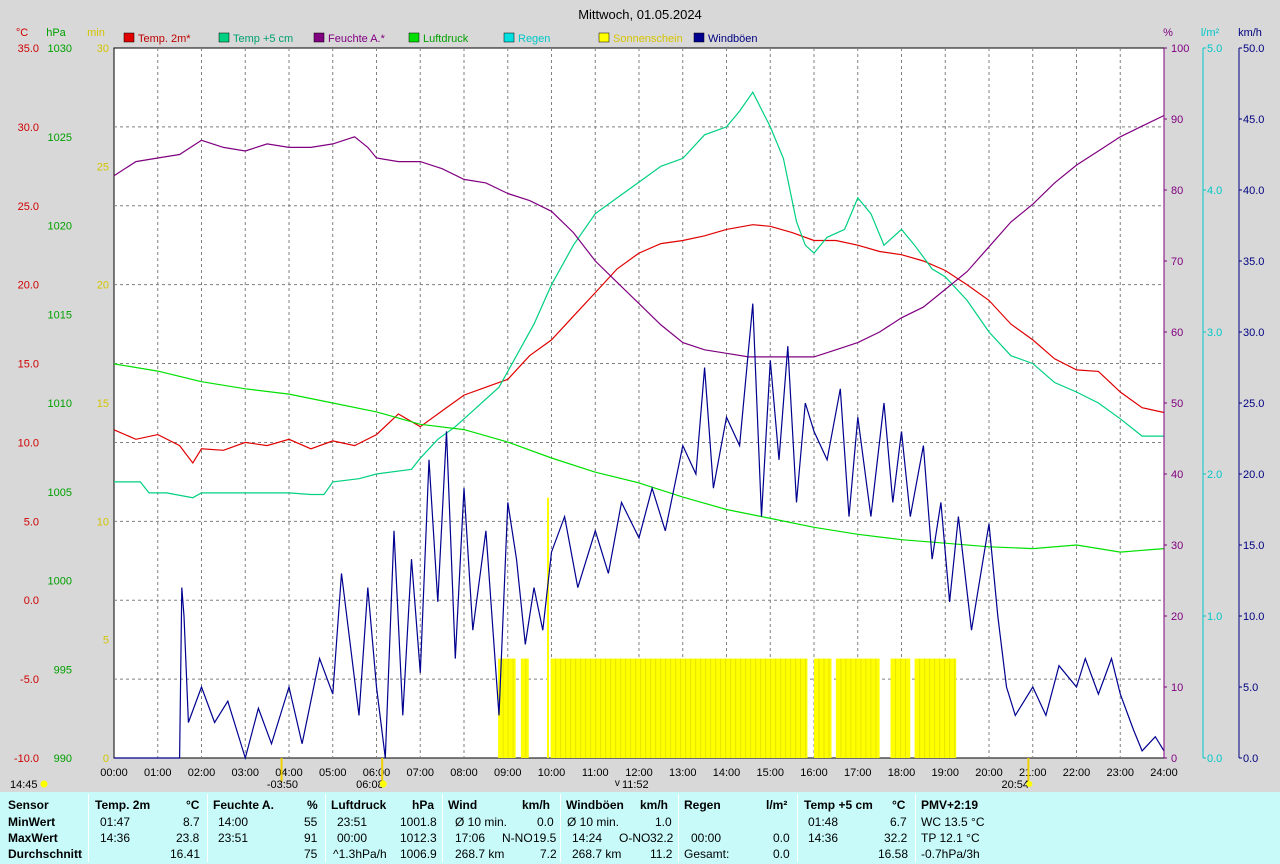  What do you see at coordinates (950, 854) in the screenshot?
I see `avg-pmv: -0.7hPa/3h` at bounding box center [950, 854].